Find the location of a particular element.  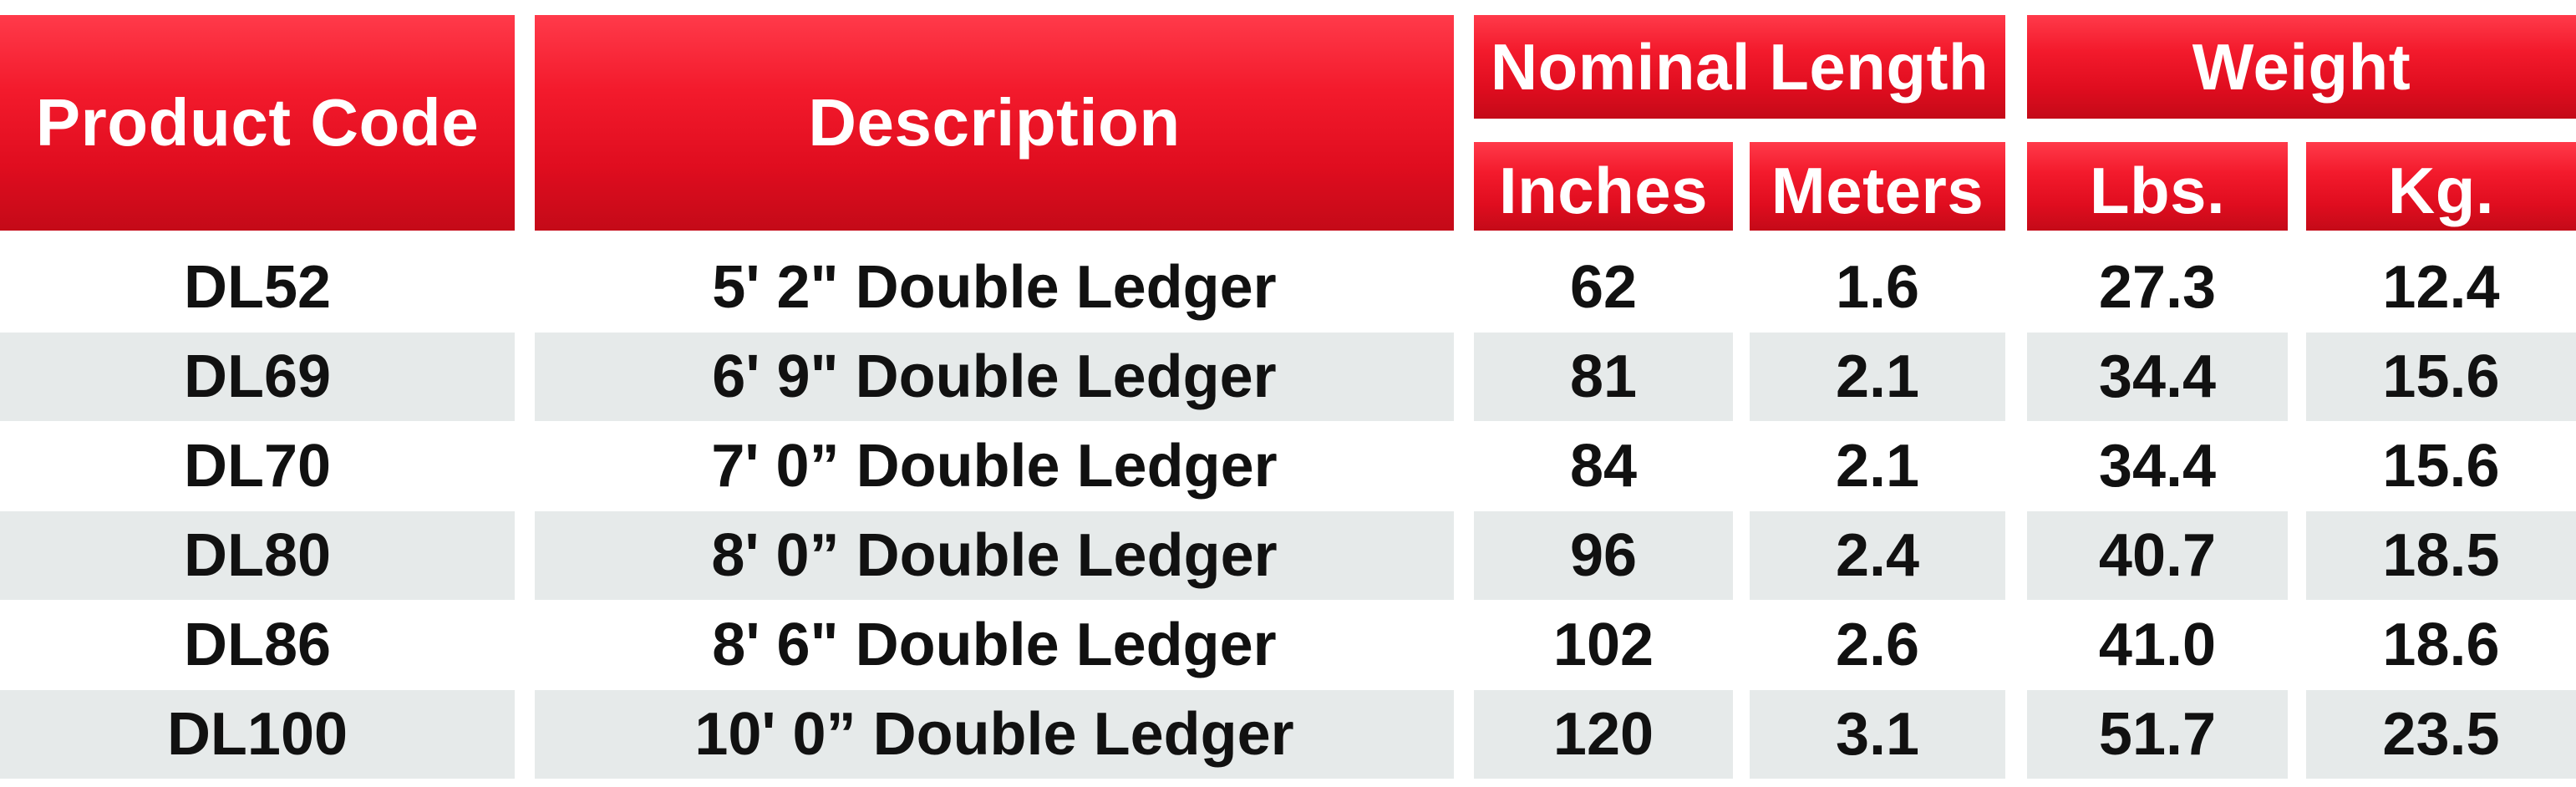

header-meters: Meters is located at coordinates (1877, 186).